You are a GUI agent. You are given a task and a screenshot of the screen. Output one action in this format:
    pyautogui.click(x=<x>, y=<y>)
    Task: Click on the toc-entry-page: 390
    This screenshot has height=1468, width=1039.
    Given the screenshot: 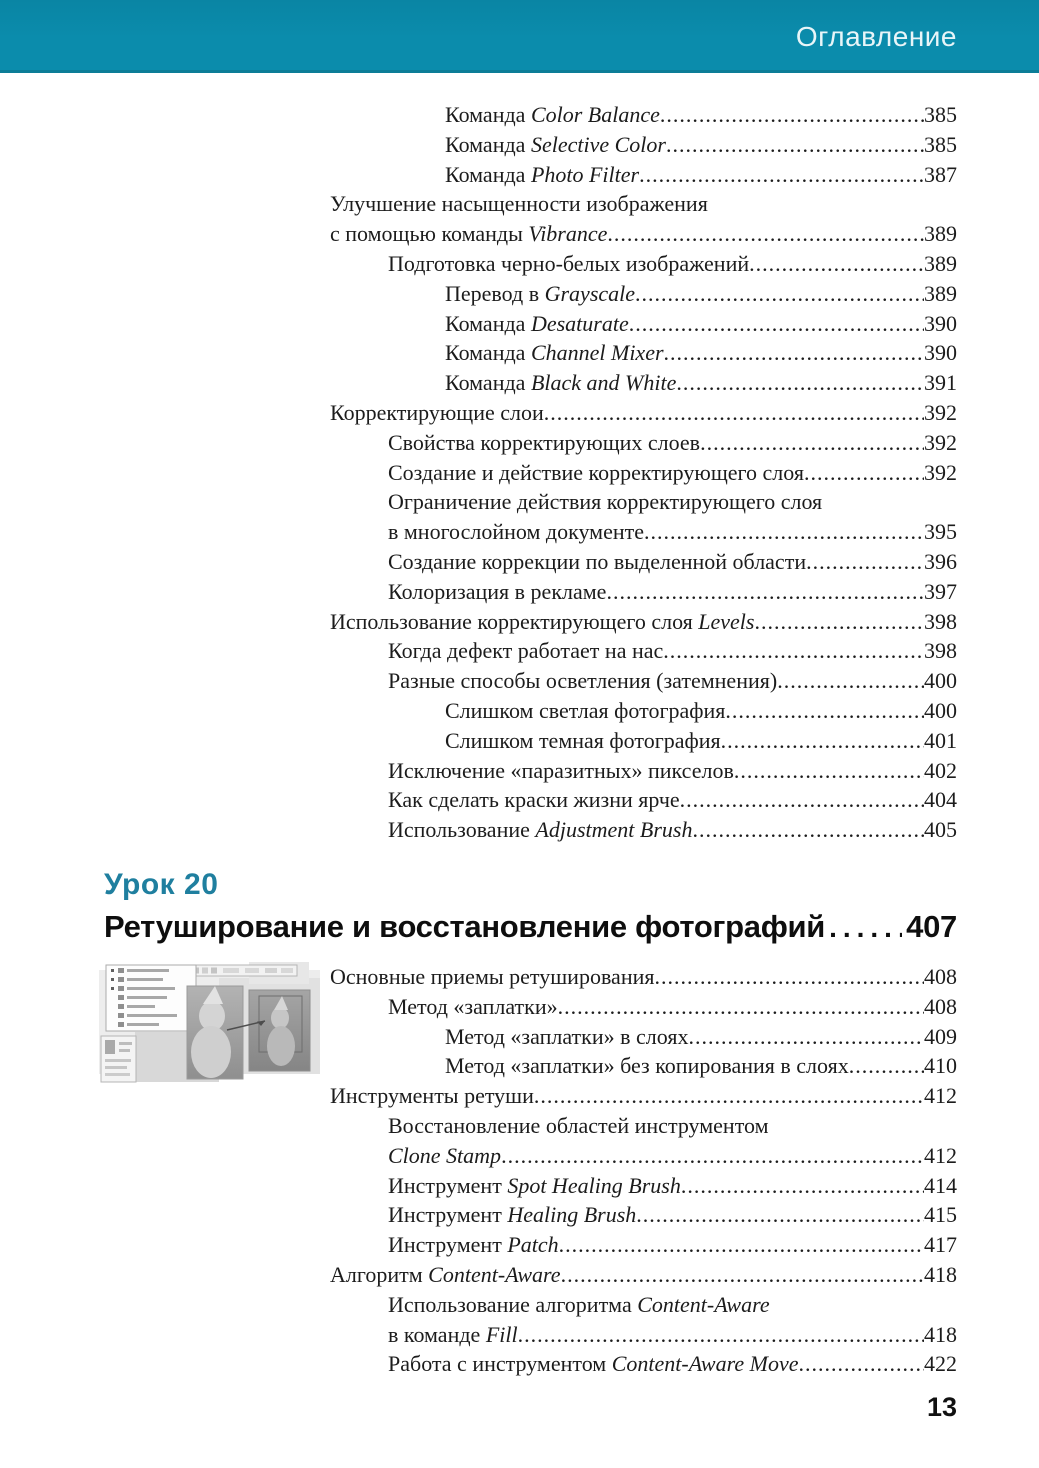 What is the action you would take?
    pyautogui.click(x=940, y=323)
    